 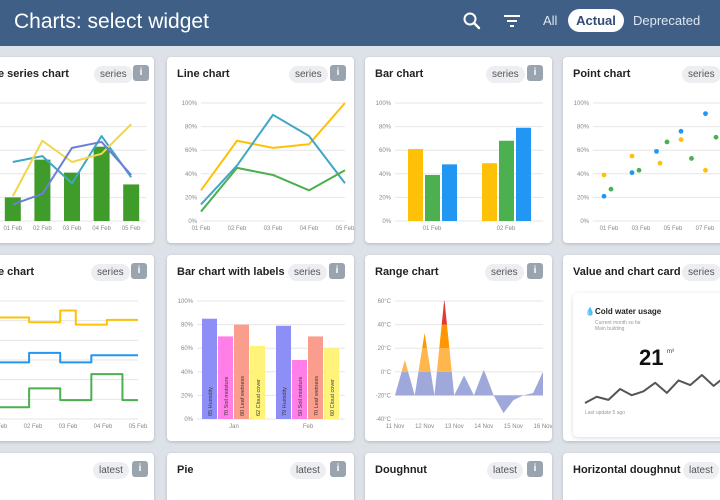 I want to click on tab-actual: Actual, so click(x=596, y=20).